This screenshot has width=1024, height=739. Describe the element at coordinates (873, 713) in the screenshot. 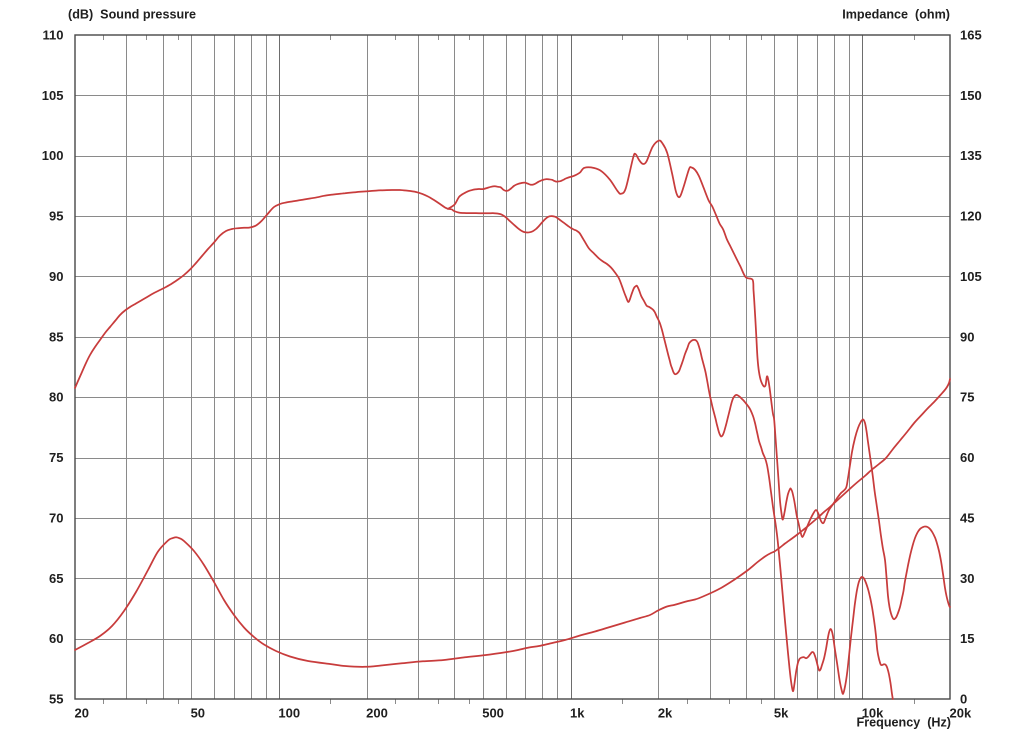

I see `svg-text: 10k` at that location.